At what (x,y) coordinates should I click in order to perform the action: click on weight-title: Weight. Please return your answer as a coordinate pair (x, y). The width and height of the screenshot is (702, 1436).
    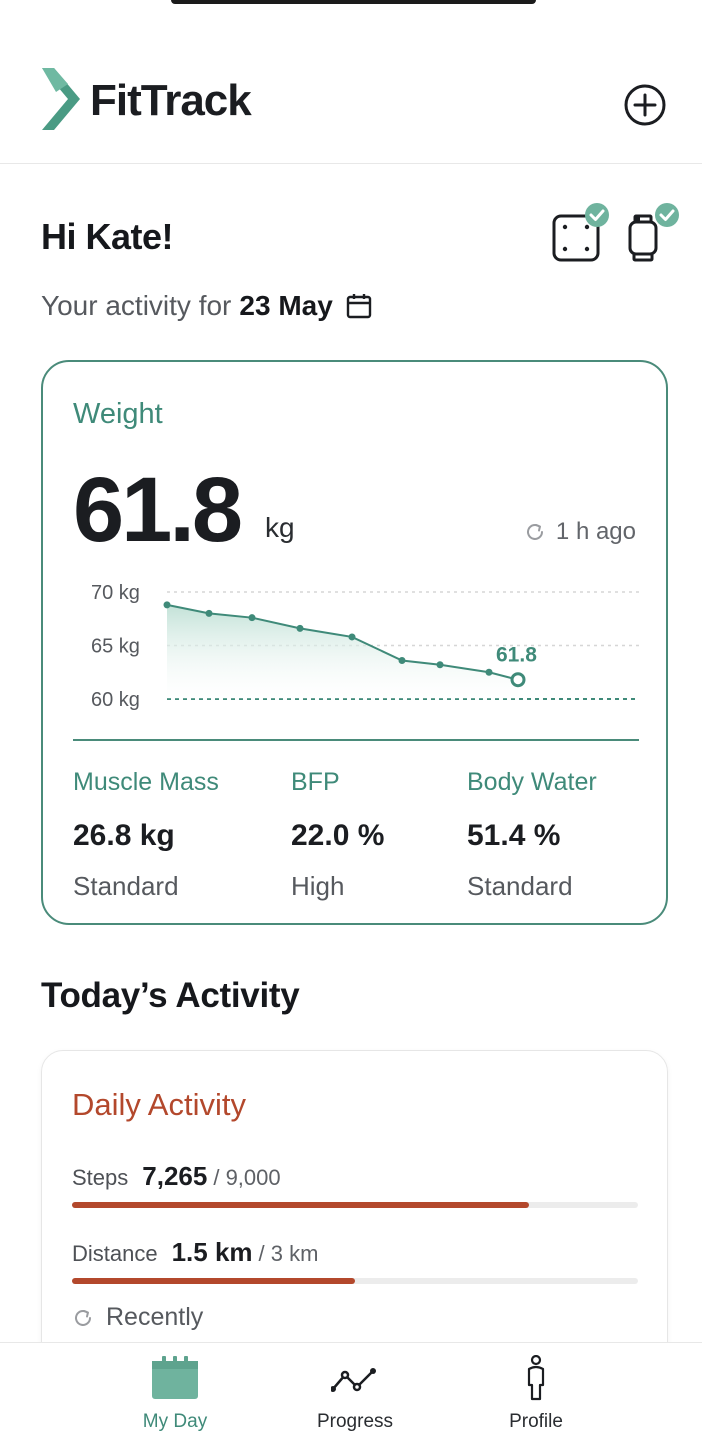
    Looking at the image, I should click on (118, 414).